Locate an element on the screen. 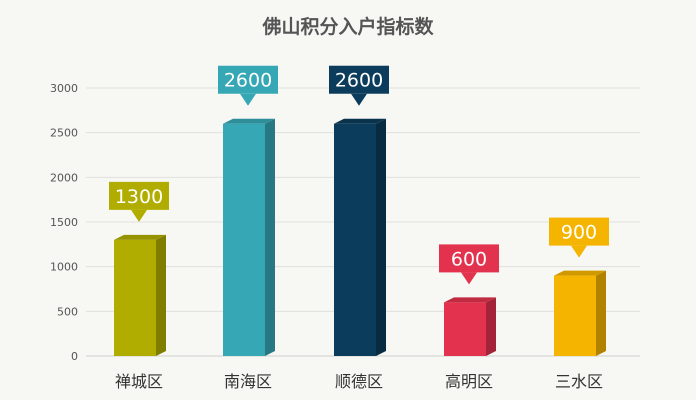  x-tick-label: 高明区 is located at coordinates (469, 381).